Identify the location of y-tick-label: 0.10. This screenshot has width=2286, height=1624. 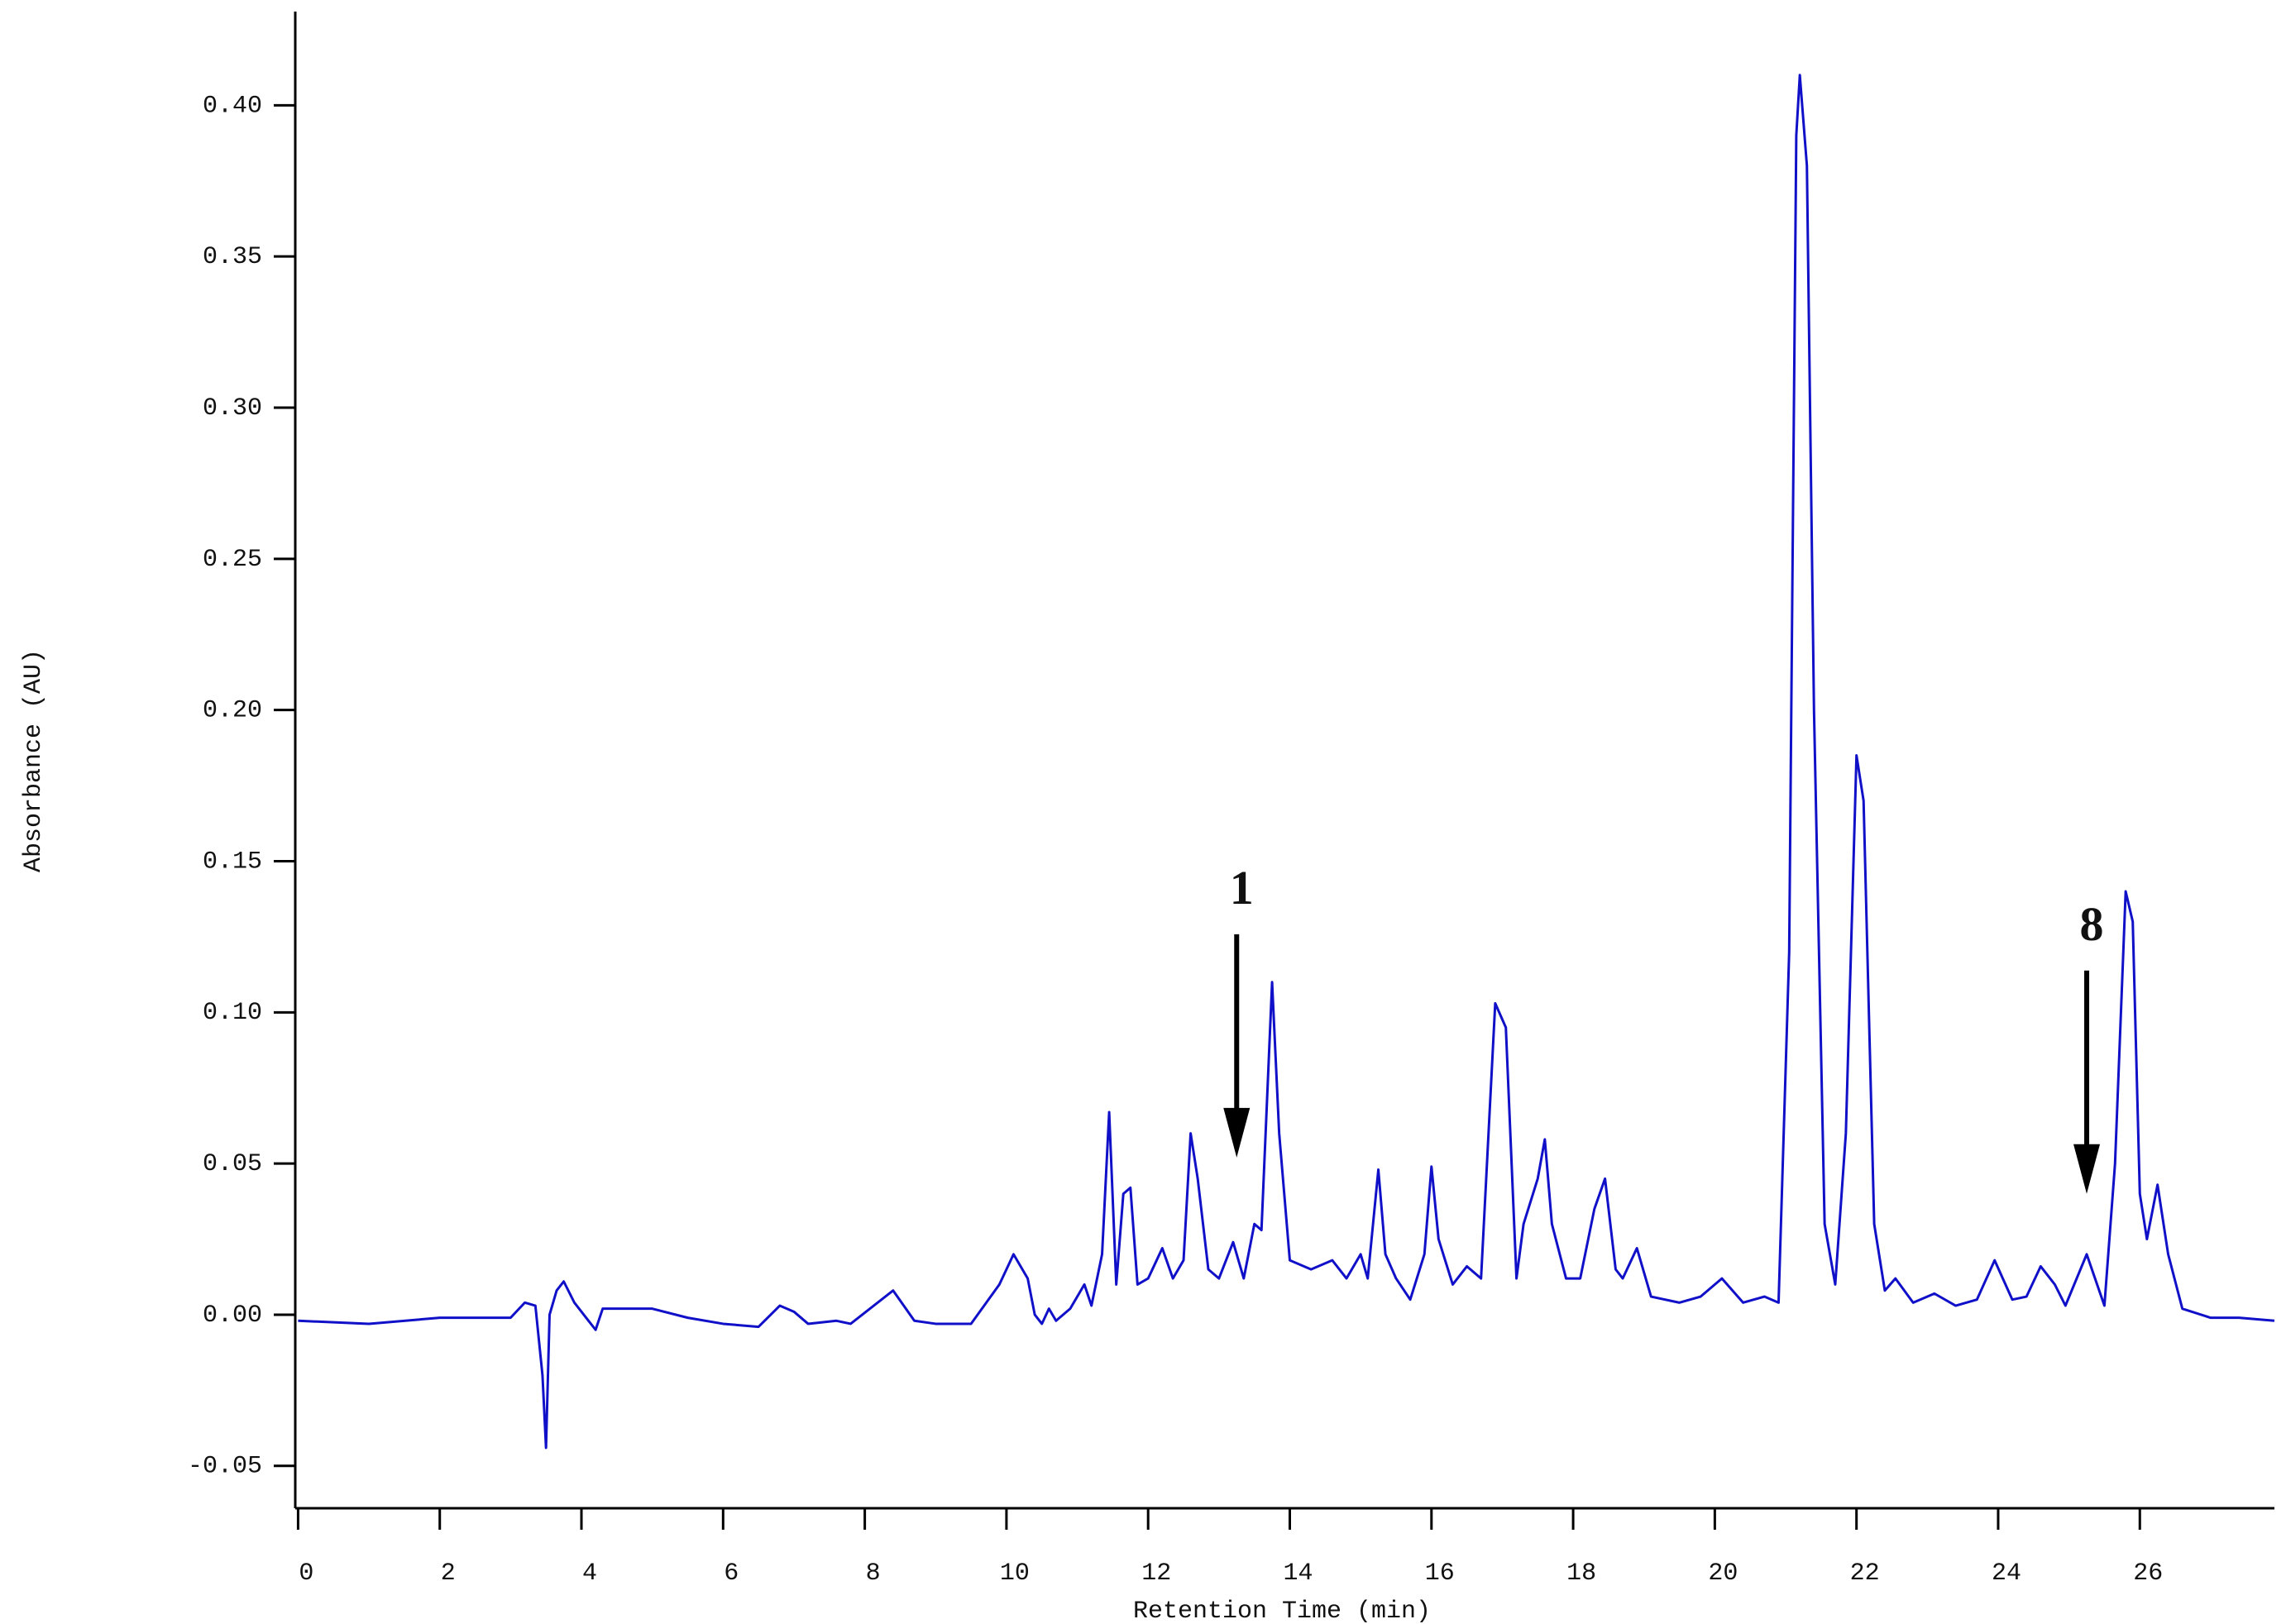
(232, 1013).